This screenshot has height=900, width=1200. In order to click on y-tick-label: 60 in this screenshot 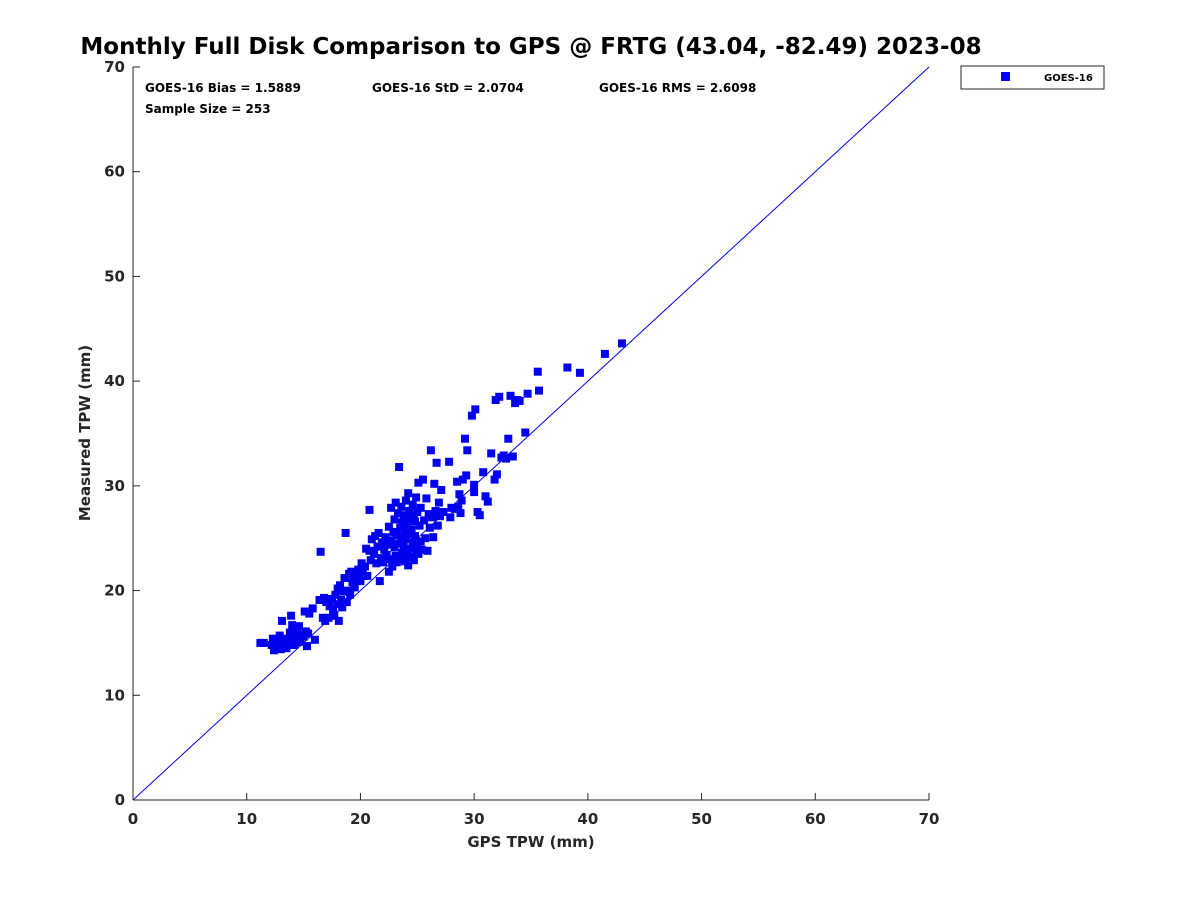, I will do `click(114, 172)`.